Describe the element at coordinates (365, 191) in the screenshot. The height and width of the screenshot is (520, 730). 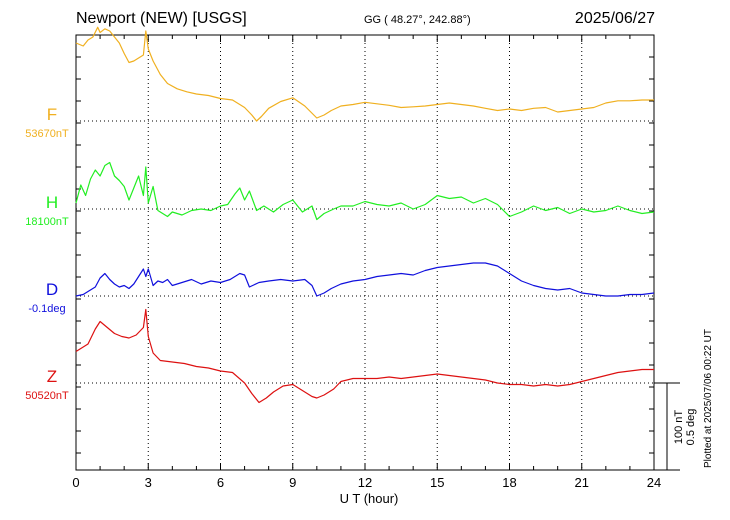
I see `series-line-h` at that location.